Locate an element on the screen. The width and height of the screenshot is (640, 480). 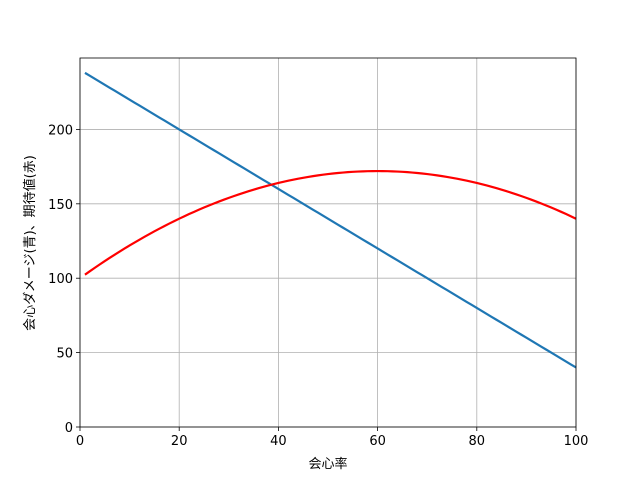
y-tick-label: 200 is located at coordinates (60, 130).